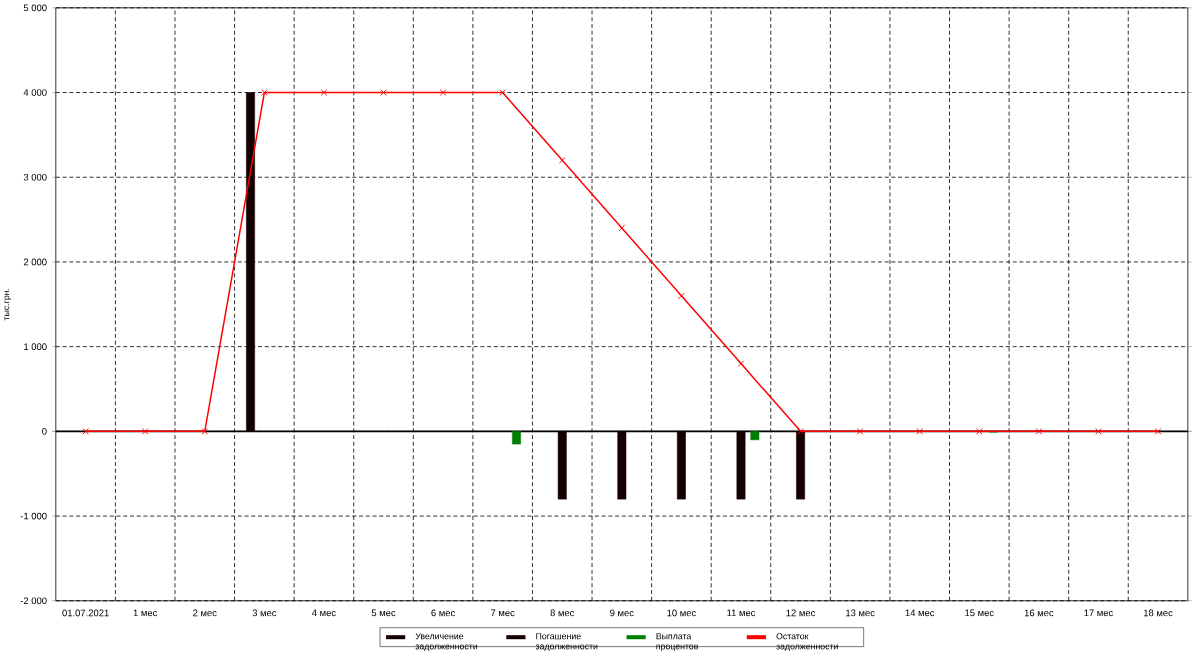 This screenshot has height=659, width=1192. Describe the element at coordinates (562, 613) in the screenshot. I see `x-tick-label: 8 мес` at that location.